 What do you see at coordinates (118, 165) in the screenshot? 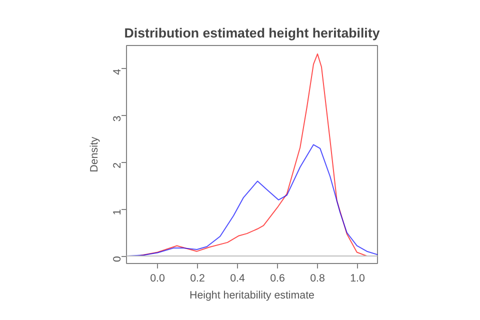
I see `y-tick-label: 2` at bounding box center [118, 165].